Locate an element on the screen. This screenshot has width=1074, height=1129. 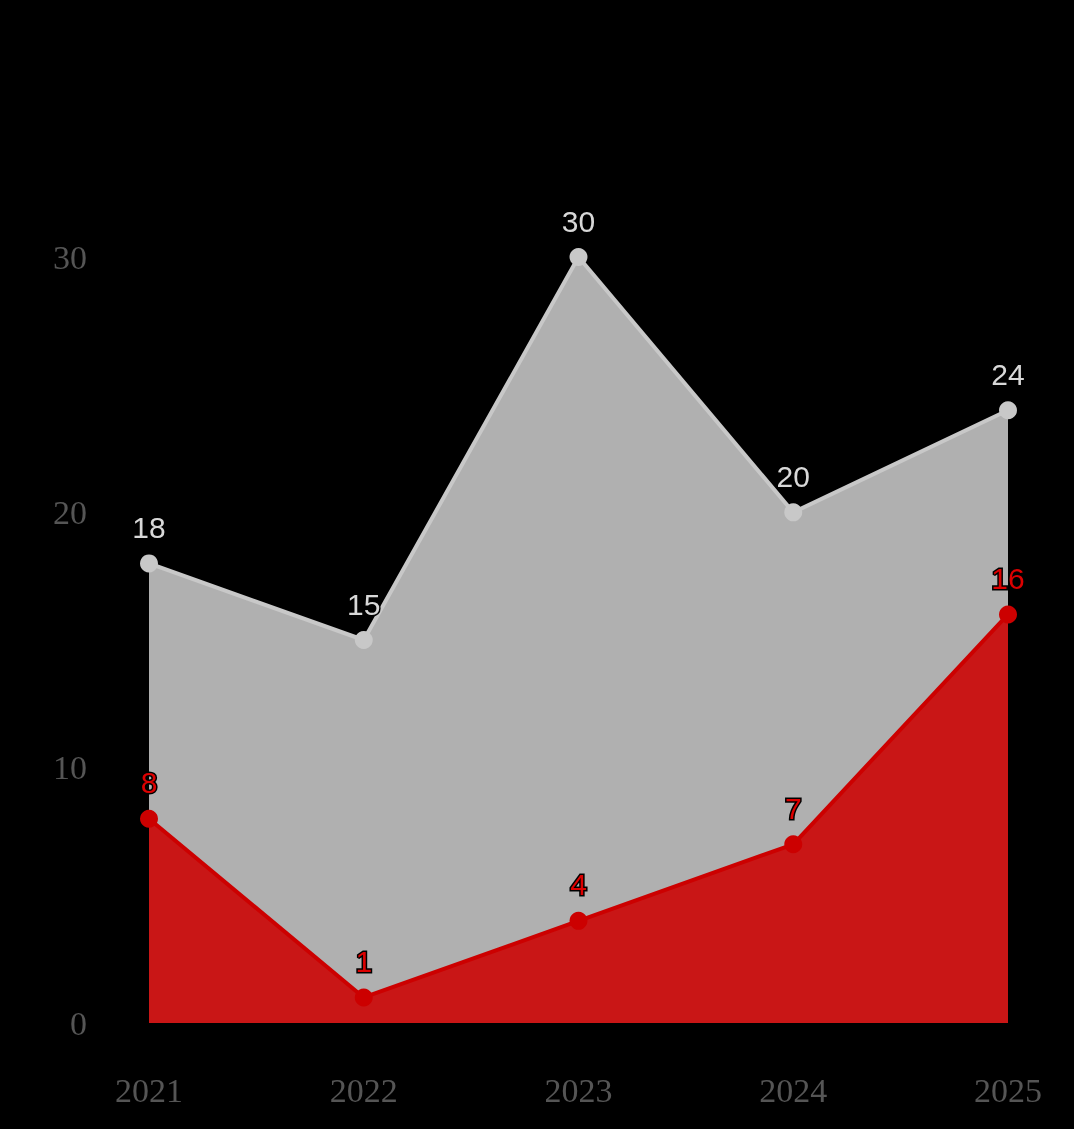
y-tick-label: 0 is located at coordinates (78, 1023).